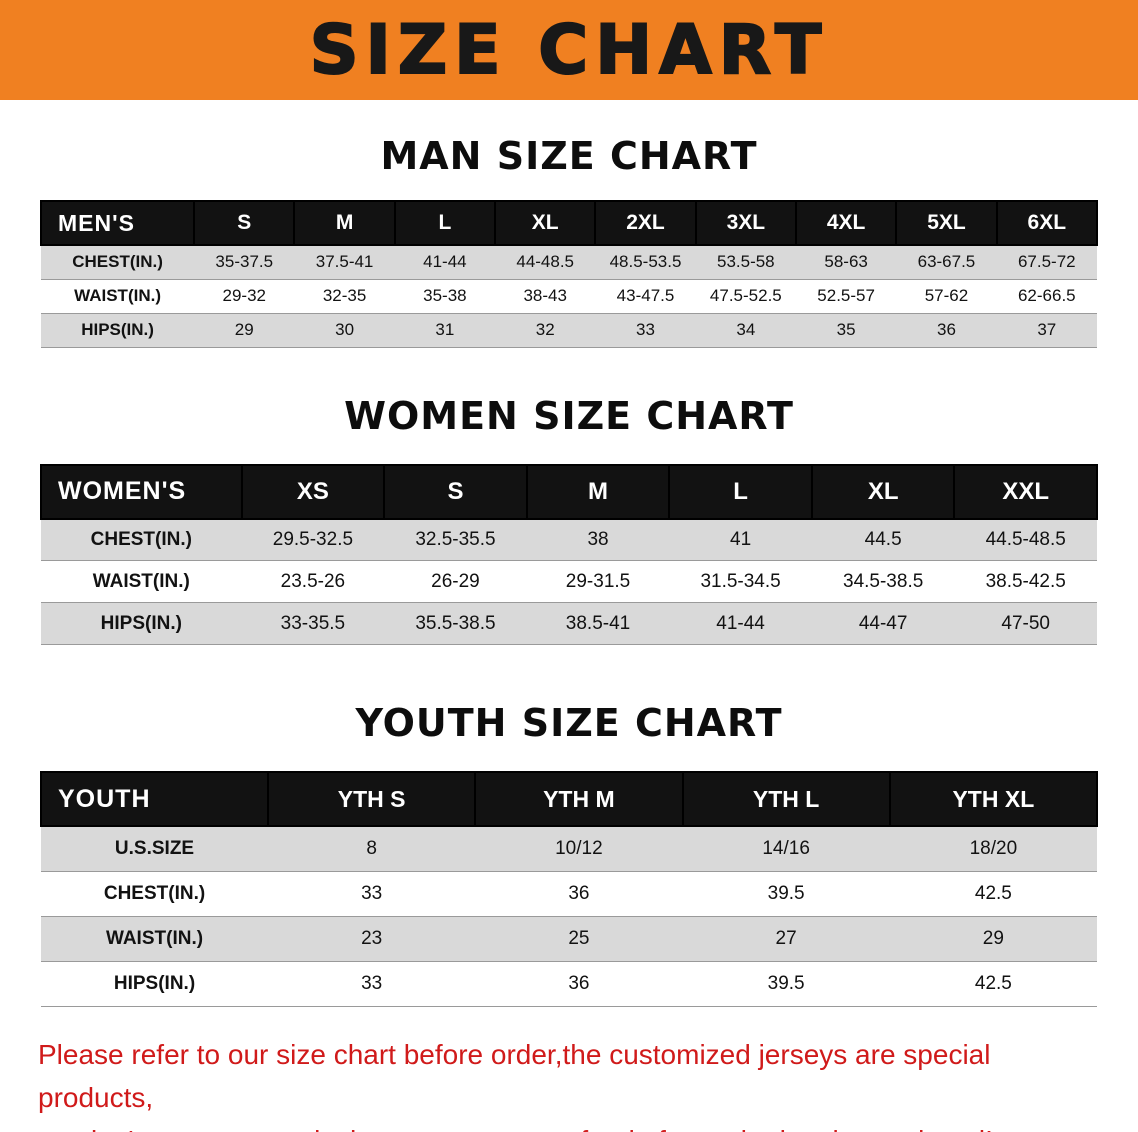 This screenshot has height=1132, width=1138. I want to click on size-value-cell: 57-62, so click(946, 296).